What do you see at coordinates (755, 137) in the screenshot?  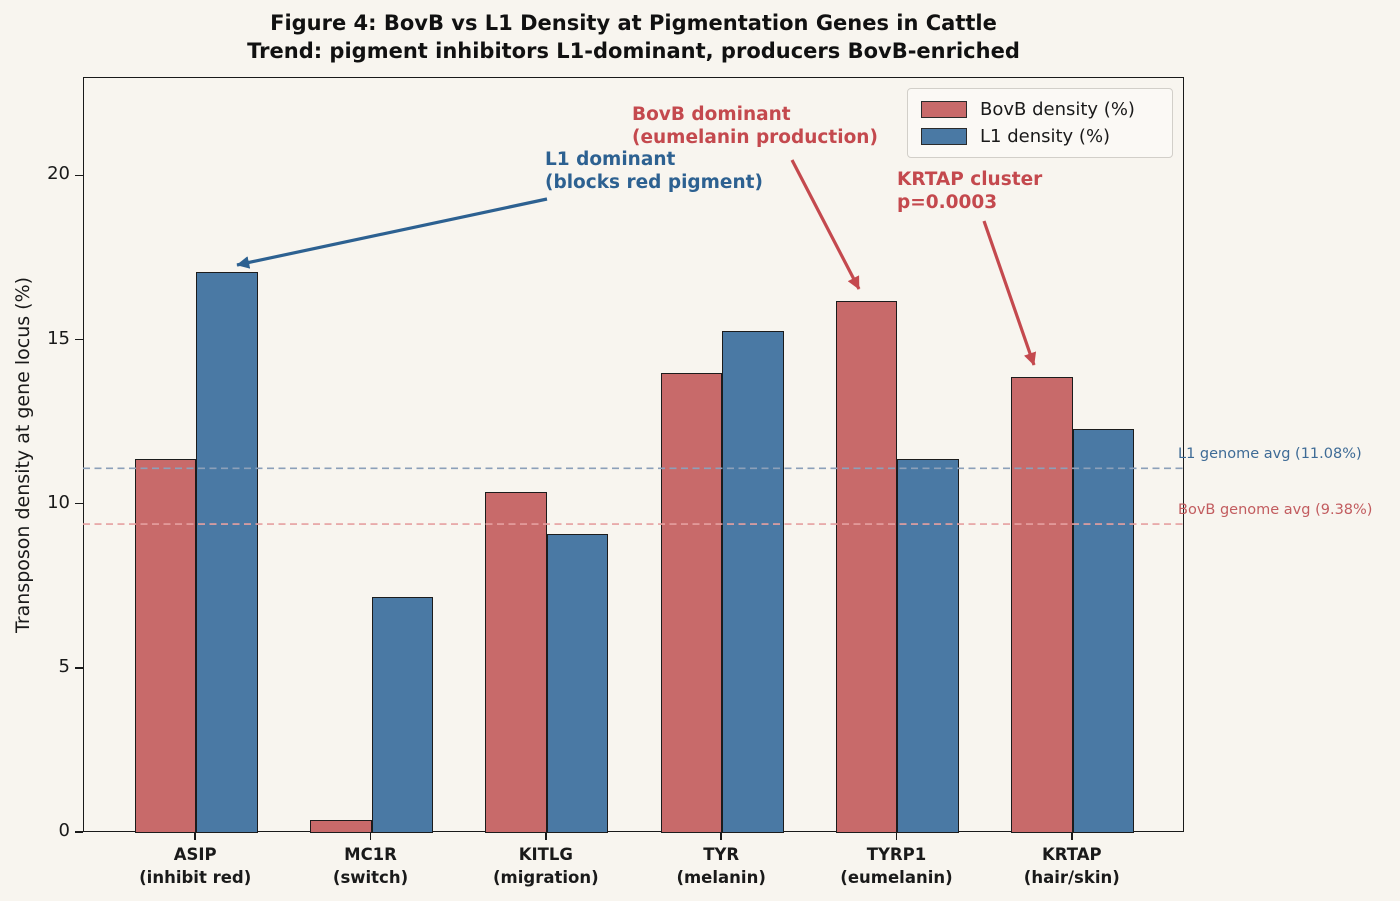 I see `annotation-line: (eumelanin production)` at bounding box center [755, 137].